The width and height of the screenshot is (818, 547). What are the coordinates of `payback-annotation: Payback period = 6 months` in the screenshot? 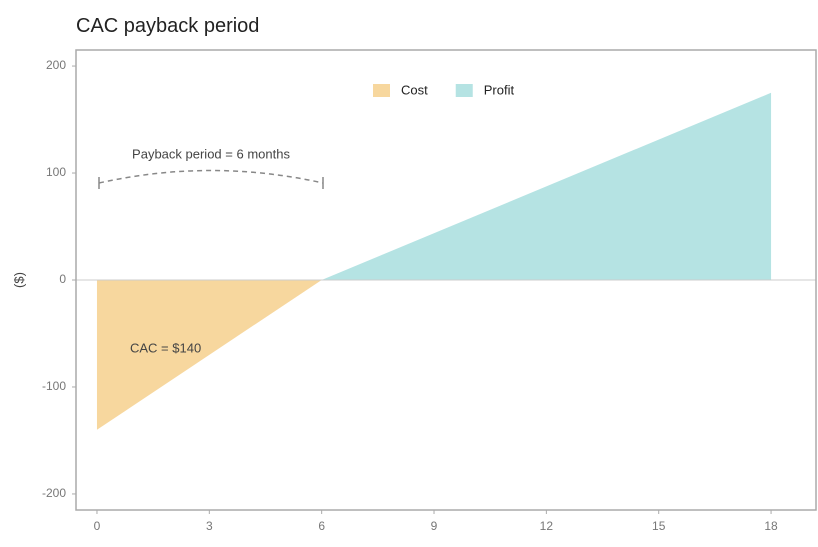 It's located at (211, 153).